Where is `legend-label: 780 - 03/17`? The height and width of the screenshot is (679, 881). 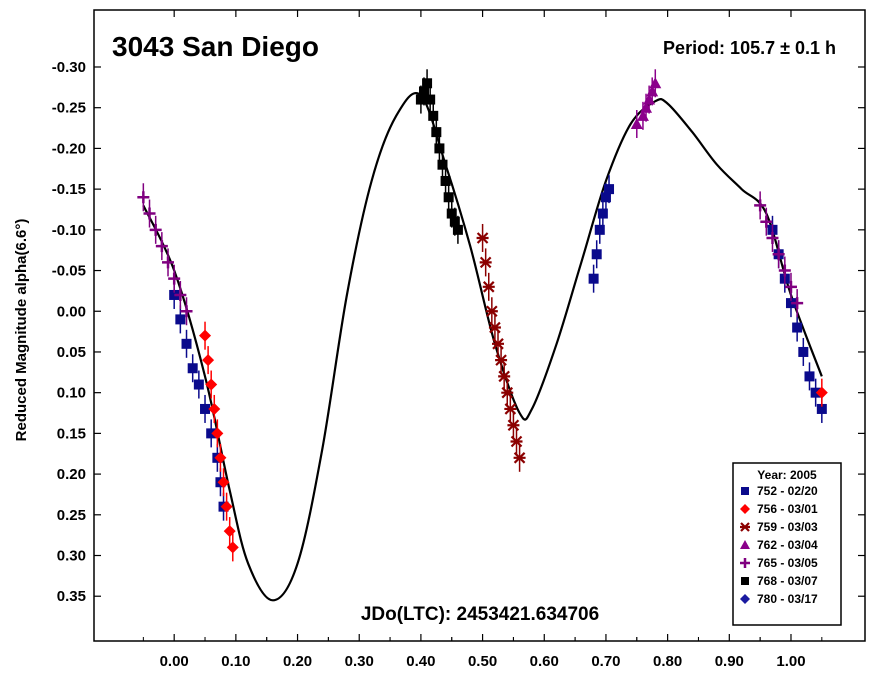 legend-label: 780 - 03/17 is located at coordinates (787, 599).